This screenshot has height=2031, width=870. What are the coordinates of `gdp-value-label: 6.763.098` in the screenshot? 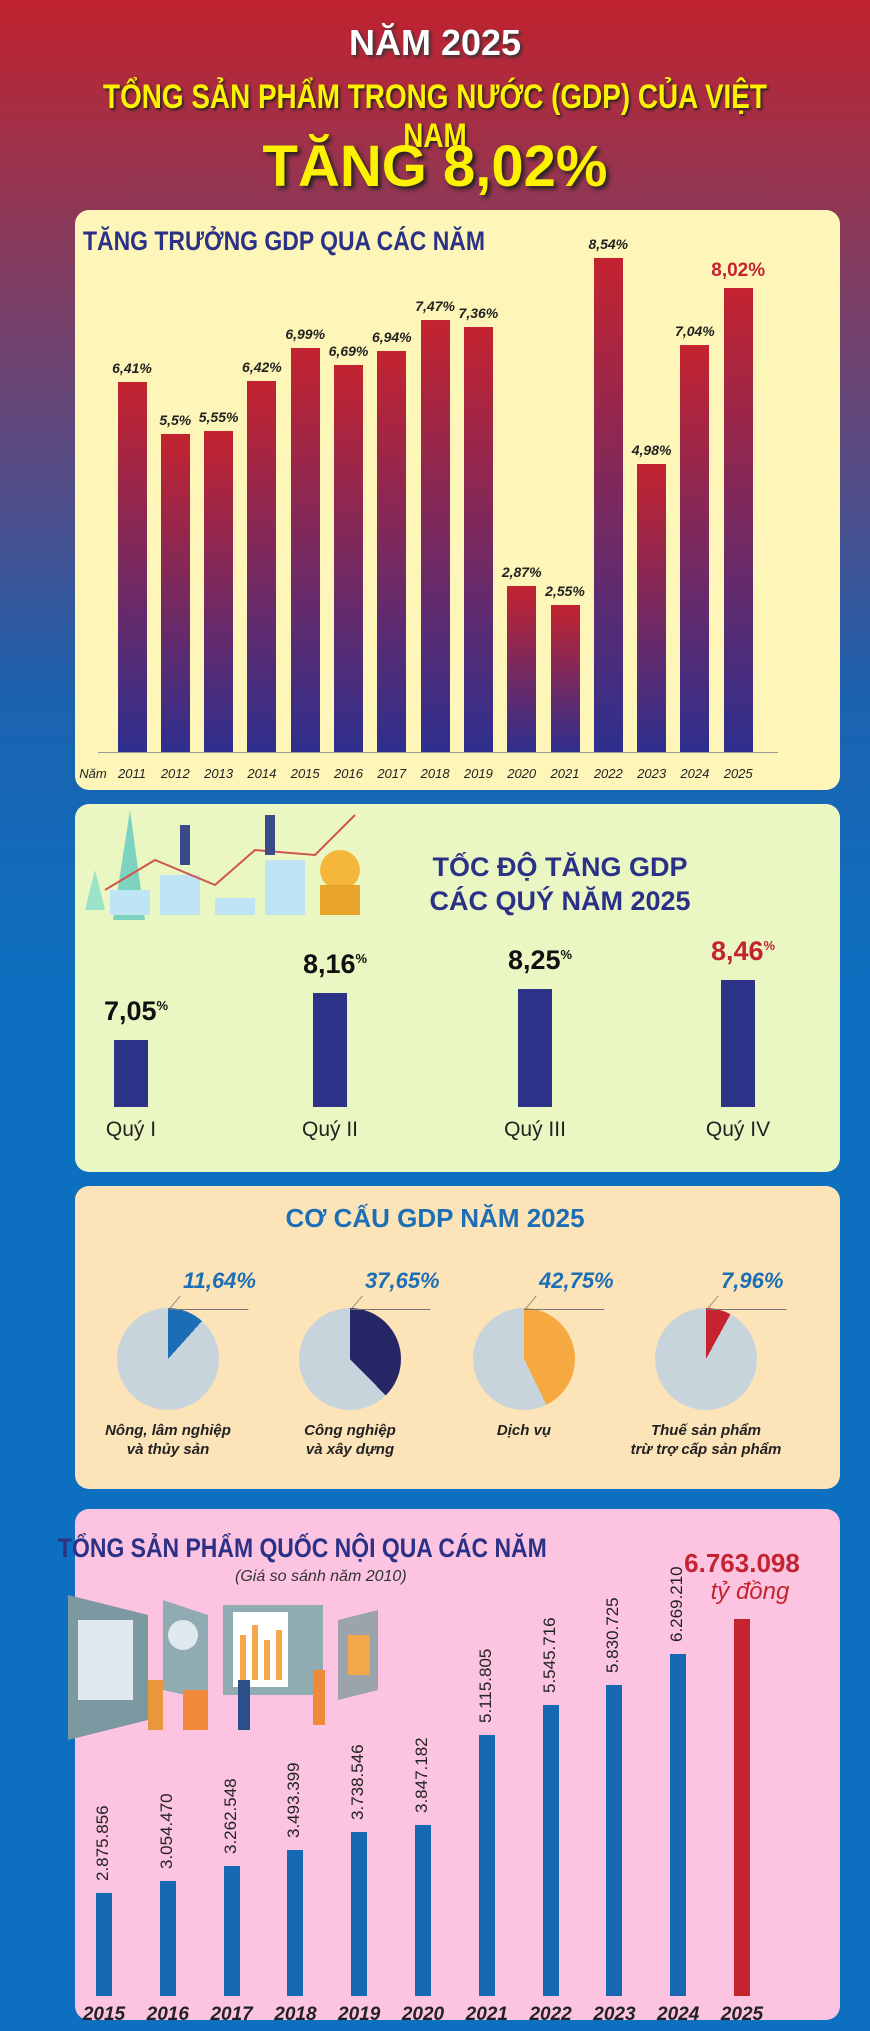 It's located at (742, 1563).